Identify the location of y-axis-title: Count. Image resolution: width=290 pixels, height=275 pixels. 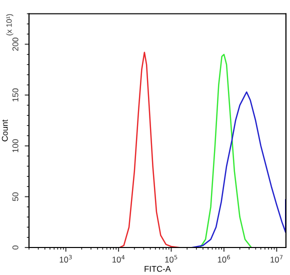
(5, 131).